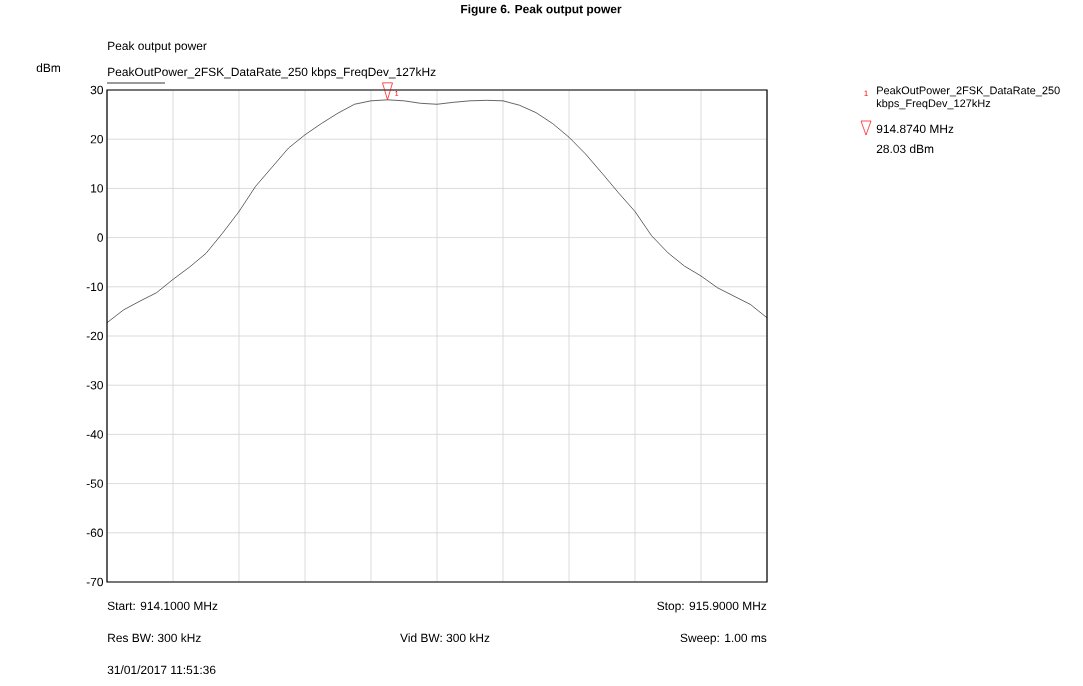 This screenshot has width=1083, height=686. Describe the element at coordinates (157, 47) in the screenshot. I see `chart-subtitle: Peak output power` at that location.